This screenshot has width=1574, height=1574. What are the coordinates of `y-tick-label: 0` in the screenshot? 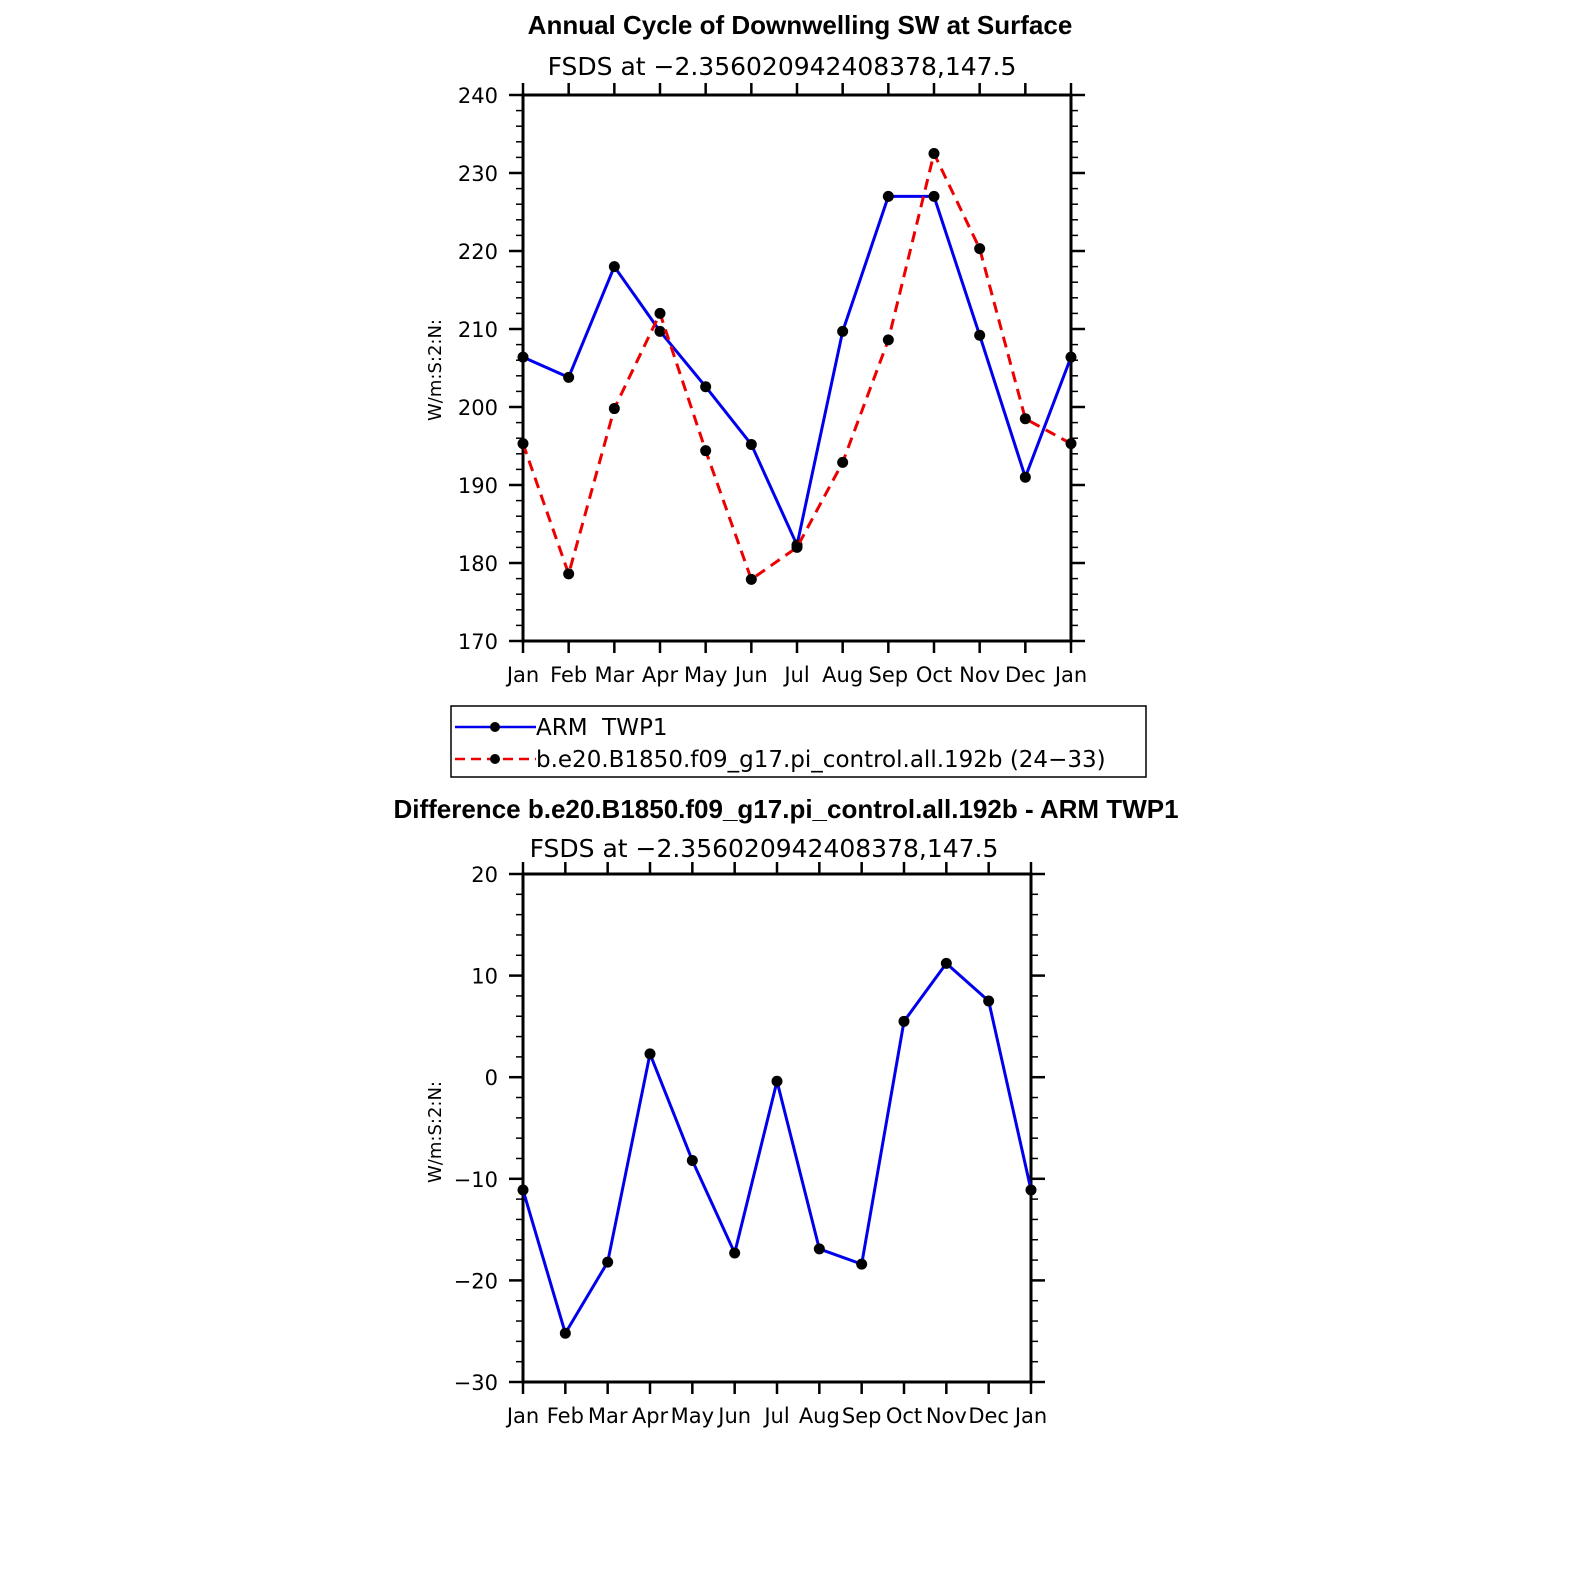 It's located at (491, 1078).